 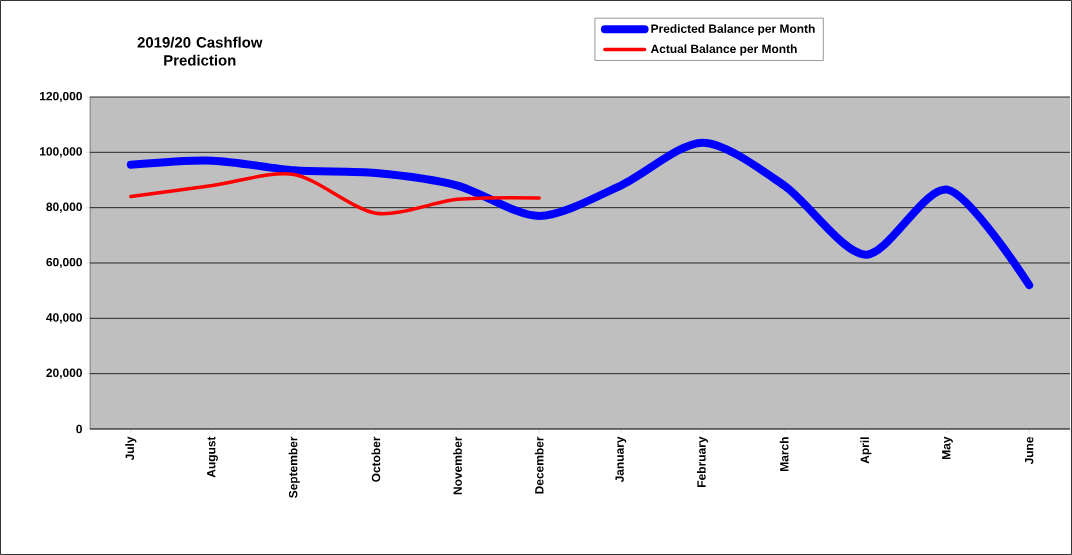 I want to click on x-tick-label: October, so click(x=376, y=459).